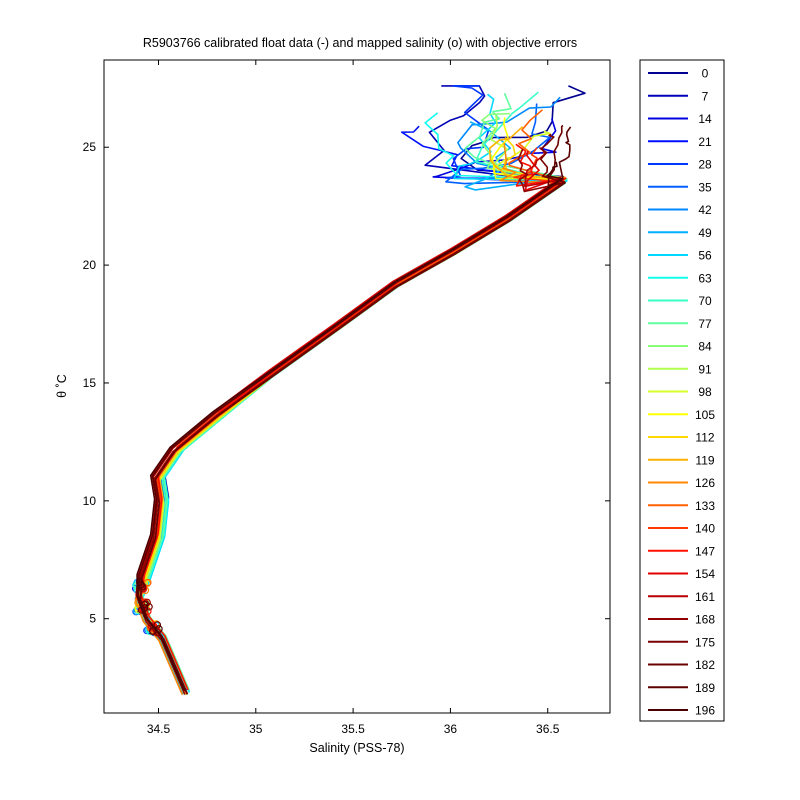  I want to click on legend-label: 126, so click(705, 483).